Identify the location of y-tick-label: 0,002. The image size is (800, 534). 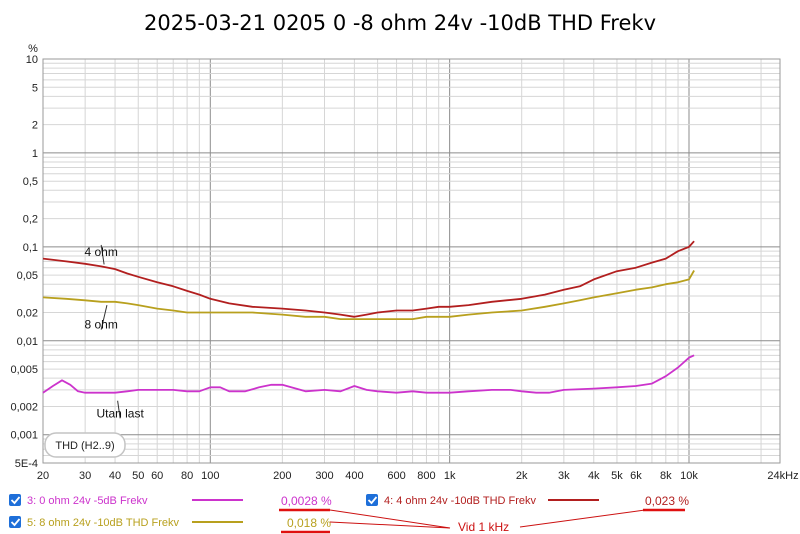
(24, 407).